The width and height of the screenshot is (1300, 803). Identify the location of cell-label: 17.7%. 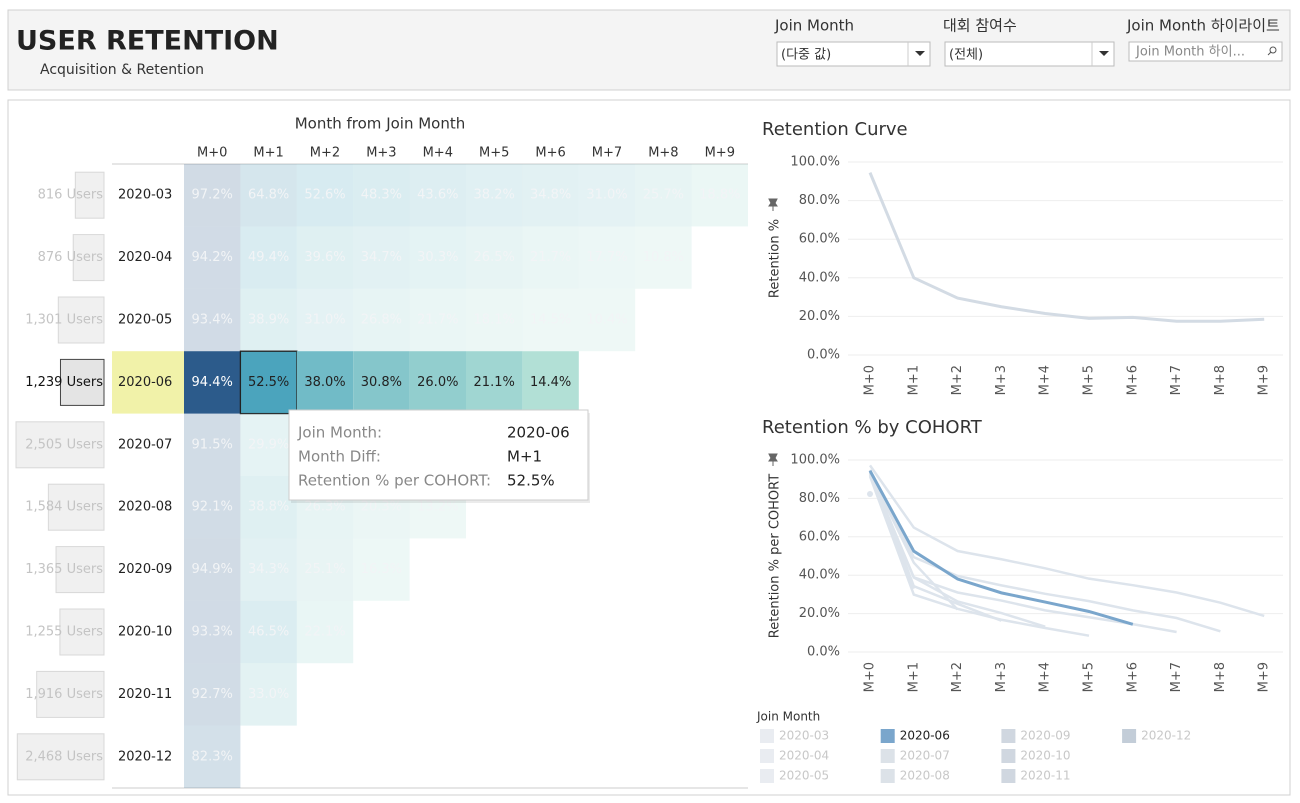
(606, 257).